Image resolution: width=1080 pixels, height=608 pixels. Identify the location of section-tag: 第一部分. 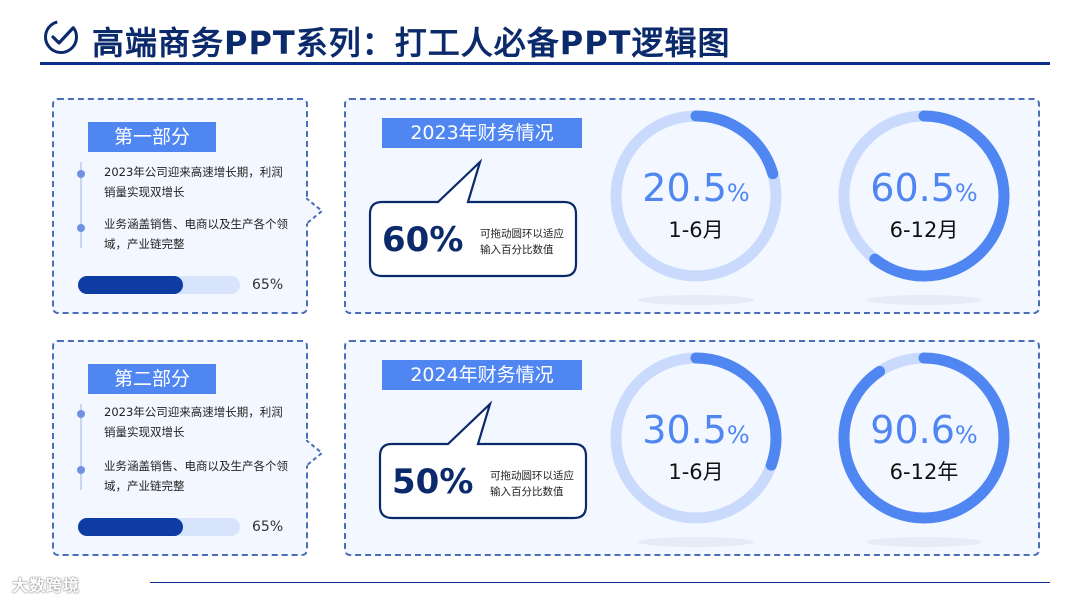
(152, 137).